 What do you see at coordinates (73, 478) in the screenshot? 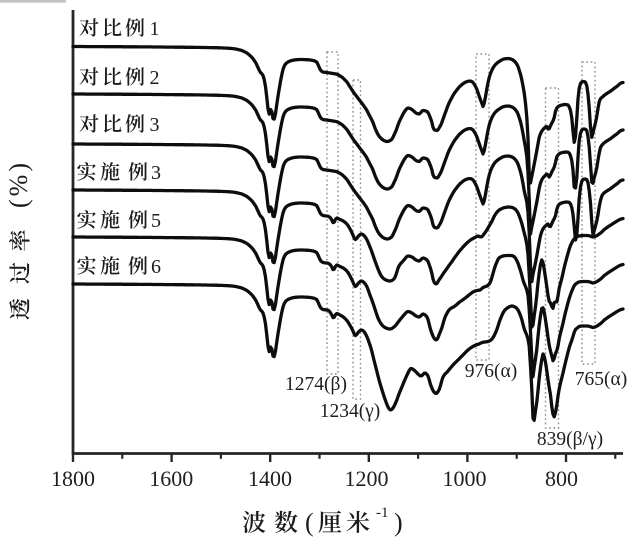
I see `svg-text: 1800` at bounding box center [73, 478].